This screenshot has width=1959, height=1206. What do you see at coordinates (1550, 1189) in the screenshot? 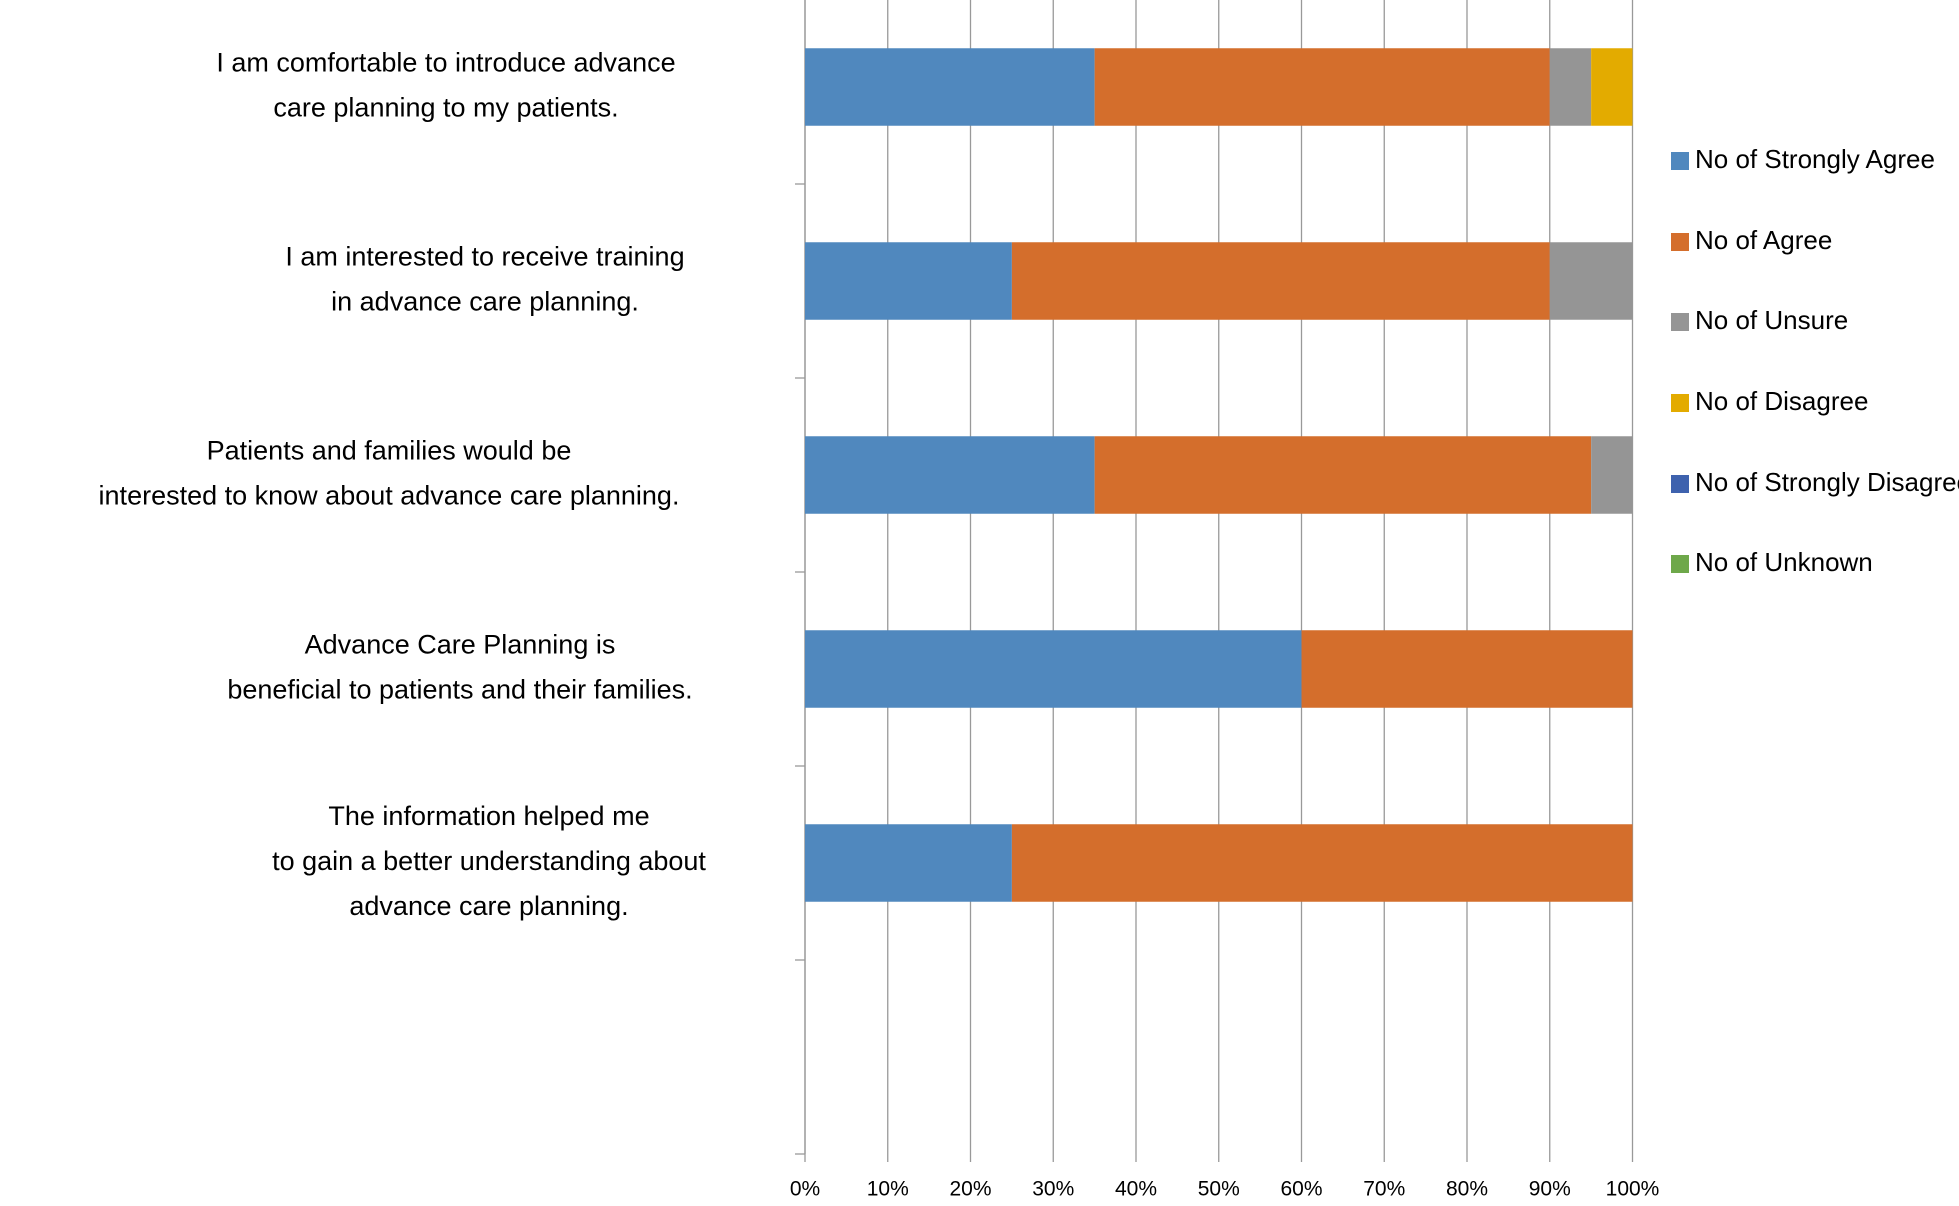
I see `x-tick-label: 90%` at bounding box center [1550, 1189].